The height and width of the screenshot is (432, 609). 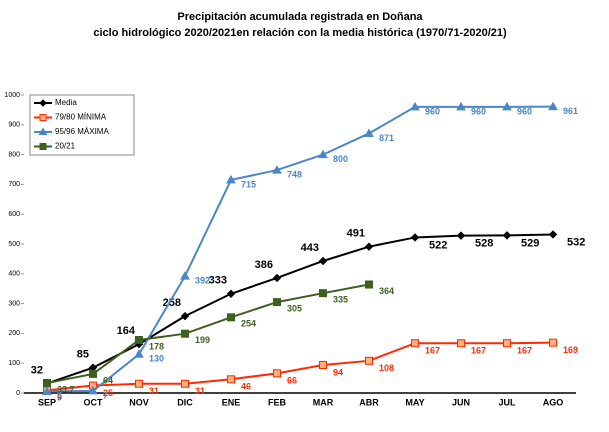 What do you see at coordinates (185, 402) in the screenshot?
I see `x-tick-label: DIC` at bounding box center [185, 402].